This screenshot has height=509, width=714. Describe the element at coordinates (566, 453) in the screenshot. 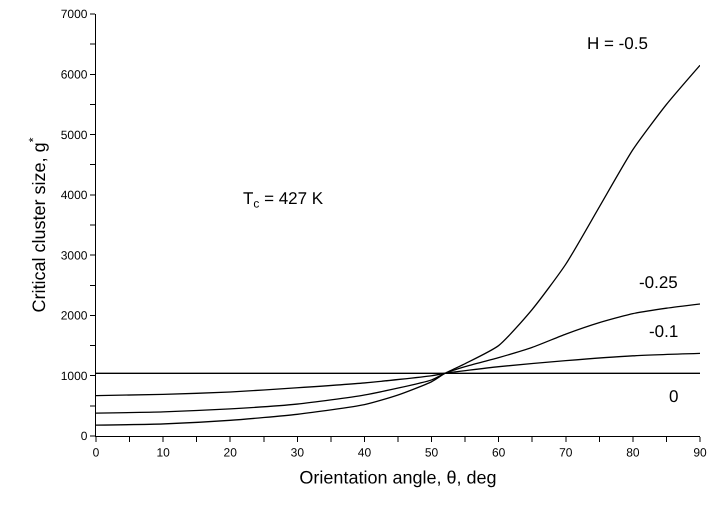

I see `x-tick-label: 70` at that location.